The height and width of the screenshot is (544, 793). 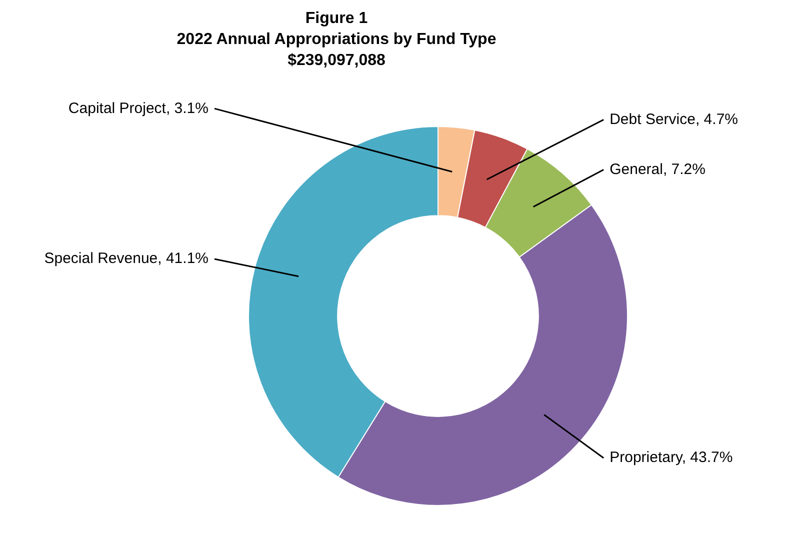 I want to click on slice-label: Capital Project, 3.1%, so click(x=138, y=109).